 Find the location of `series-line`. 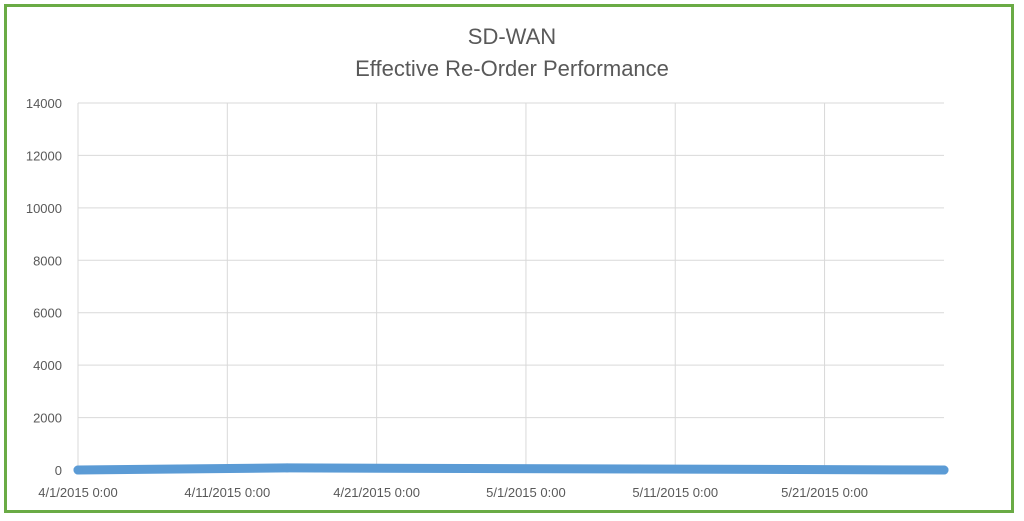

series-line is located at coordinates (511, 469).